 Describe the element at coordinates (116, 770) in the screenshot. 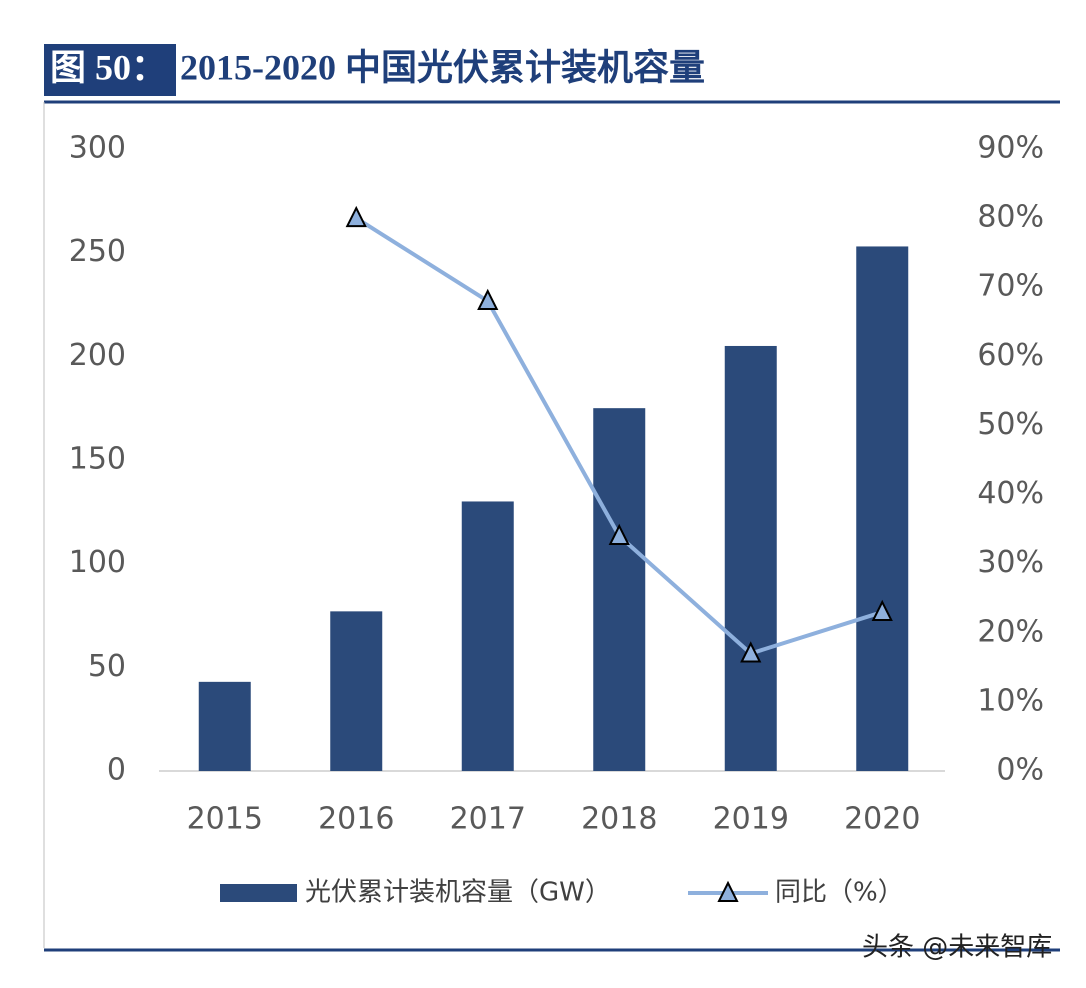

I see `y-tick-label: 0` at that location.